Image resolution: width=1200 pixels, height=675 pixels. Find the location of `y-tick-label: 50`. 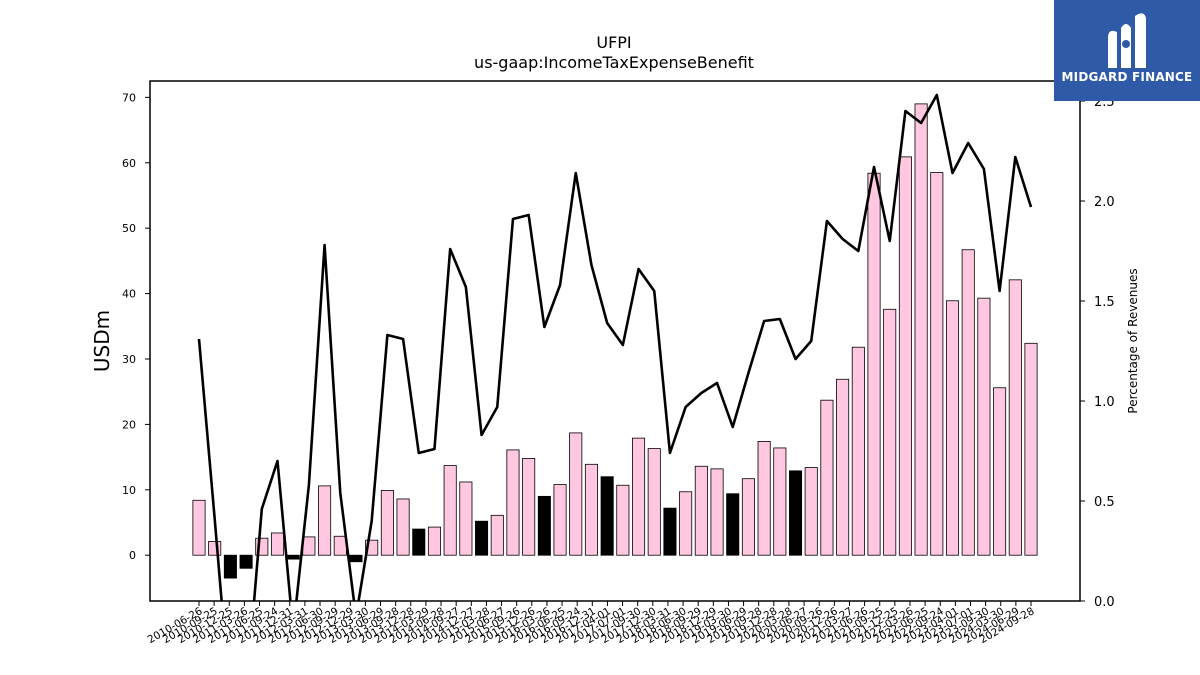

y-tick-label: 50 is located at coordinates (129, 228).